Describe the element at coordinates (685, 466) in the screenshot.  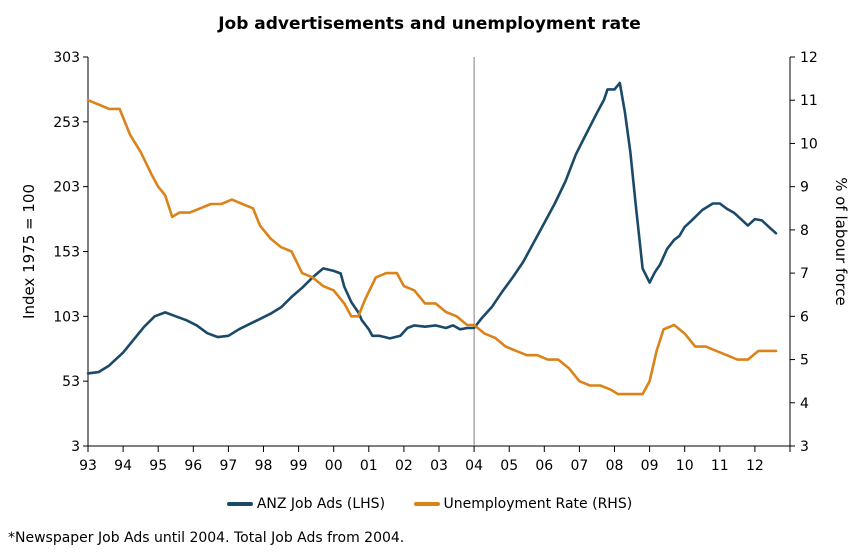
I see `x-tick-label: 10` at that location.